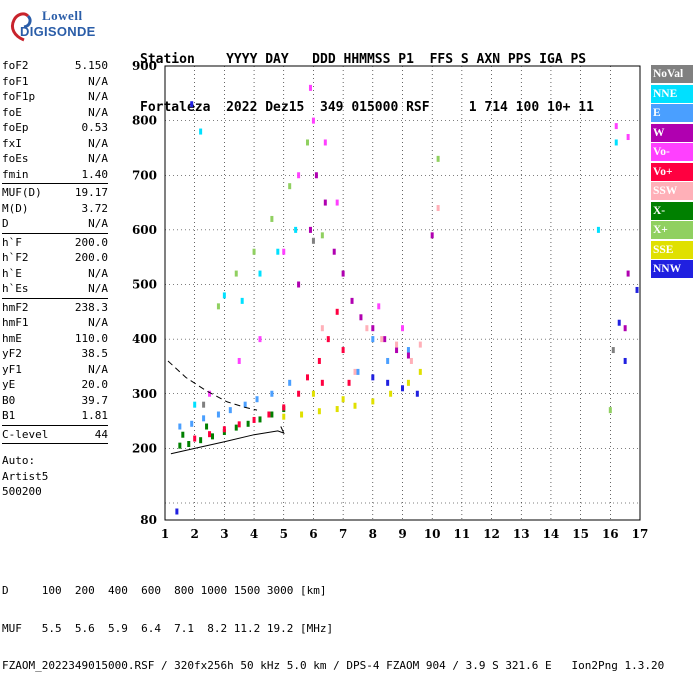 The width and height of the screenshot is (700, 685). Describe the element at coordinates (55, 435) in the screenshot. I see `param-row-group5: C-level 44` at that location.